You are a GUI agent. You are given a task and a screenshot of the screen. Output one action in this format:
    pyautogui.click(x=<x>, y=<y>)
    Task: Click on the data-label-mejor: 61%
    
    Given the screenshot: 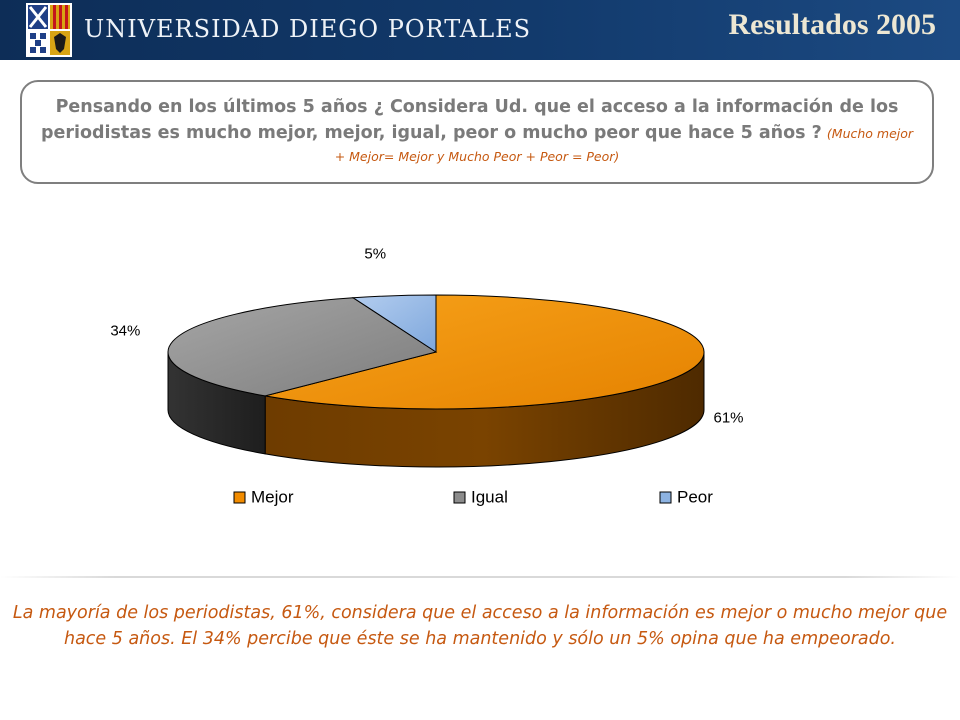 What is the action you would take?
    pyautogui.click(x=728, y=417)
    